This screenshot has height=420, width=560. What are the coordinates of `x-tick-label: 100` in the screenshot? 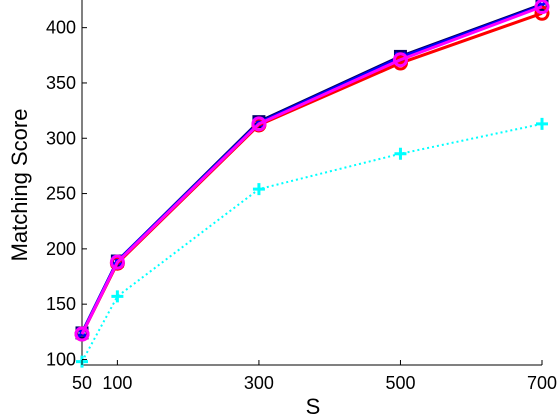 It's located at (117, 383).